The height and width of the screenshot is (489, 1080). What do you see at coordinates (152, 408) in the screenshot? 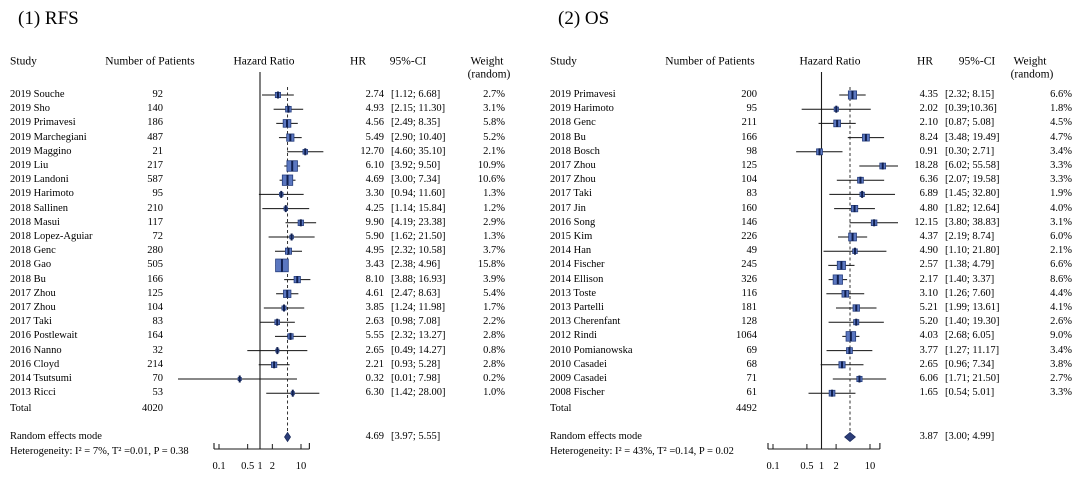
I see `total-patients: 4020` at bounding box center [152, 408].